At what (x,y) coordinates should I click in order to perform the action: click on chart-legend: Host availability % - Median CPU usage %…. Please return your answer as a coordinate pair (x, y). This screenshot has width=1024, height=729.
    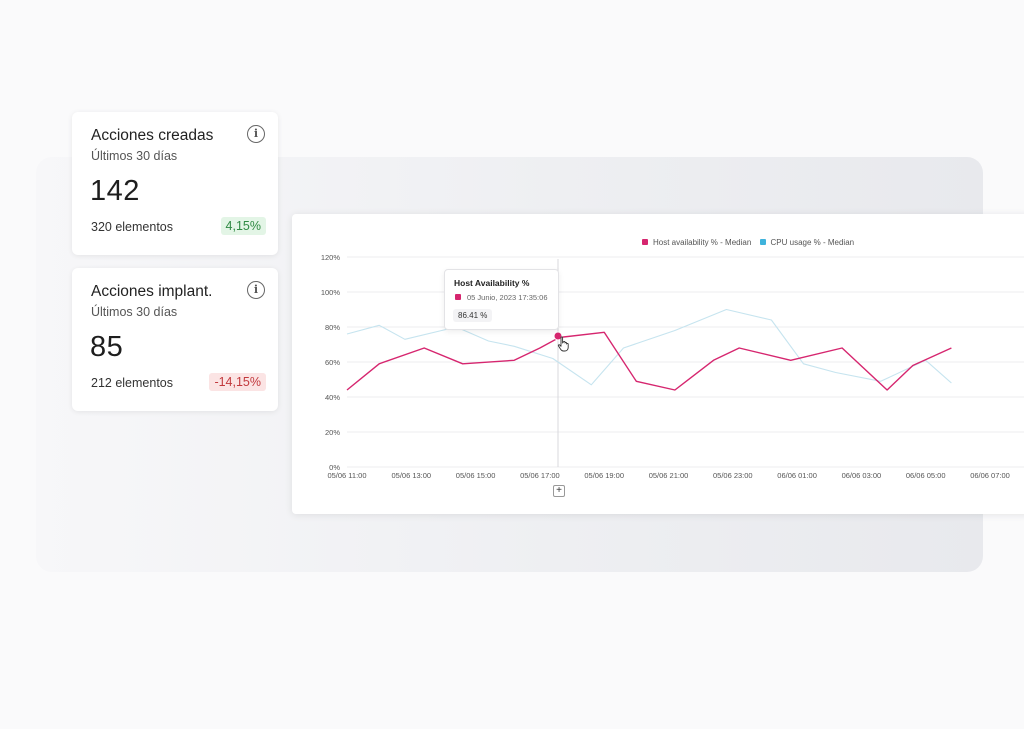
    Looking at the image, I should click on (751, 242).